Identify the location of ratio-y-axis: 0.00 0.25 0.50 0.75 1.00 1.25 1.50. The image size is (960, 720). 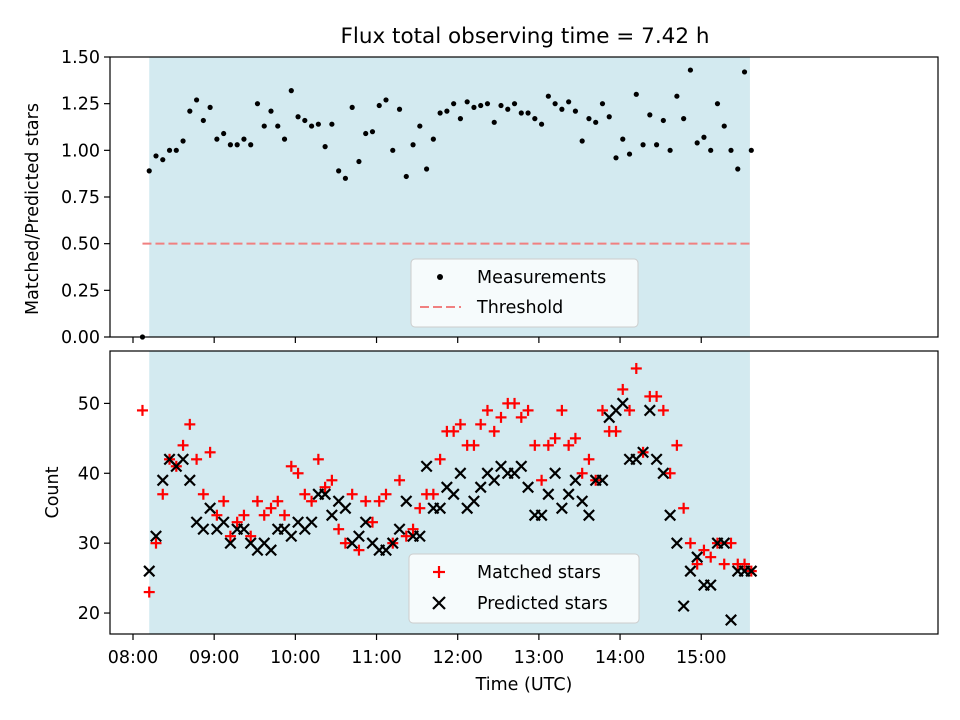
(85, 198).